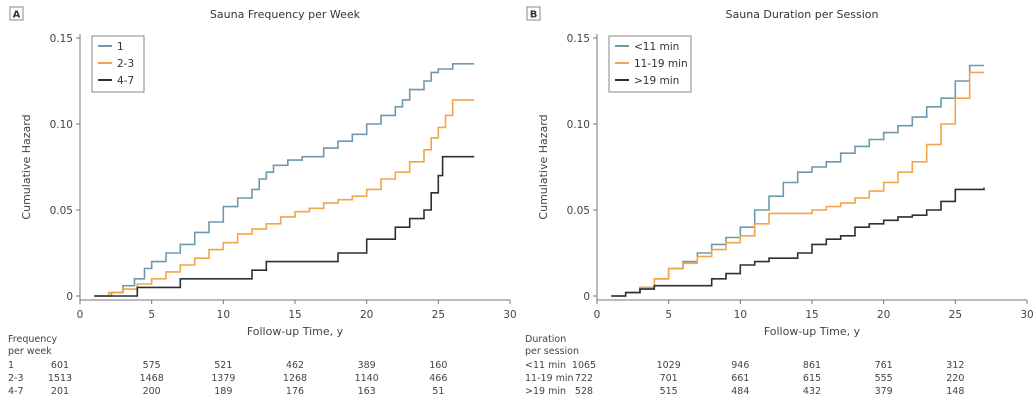 This screenshot has width=1034, height=410. Describe the element at coordinates (661, 64) in the screenshot. I see `legend-label-2: 11-19 min` at that location.